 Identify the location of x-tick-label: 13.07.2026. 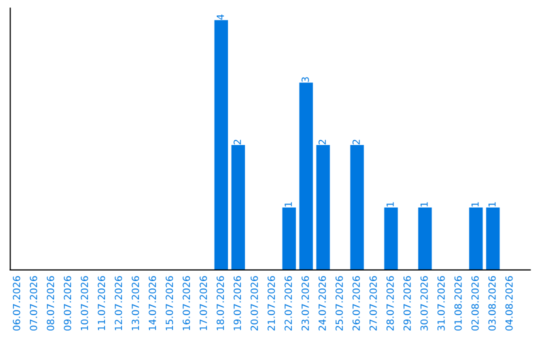
(136, 303).